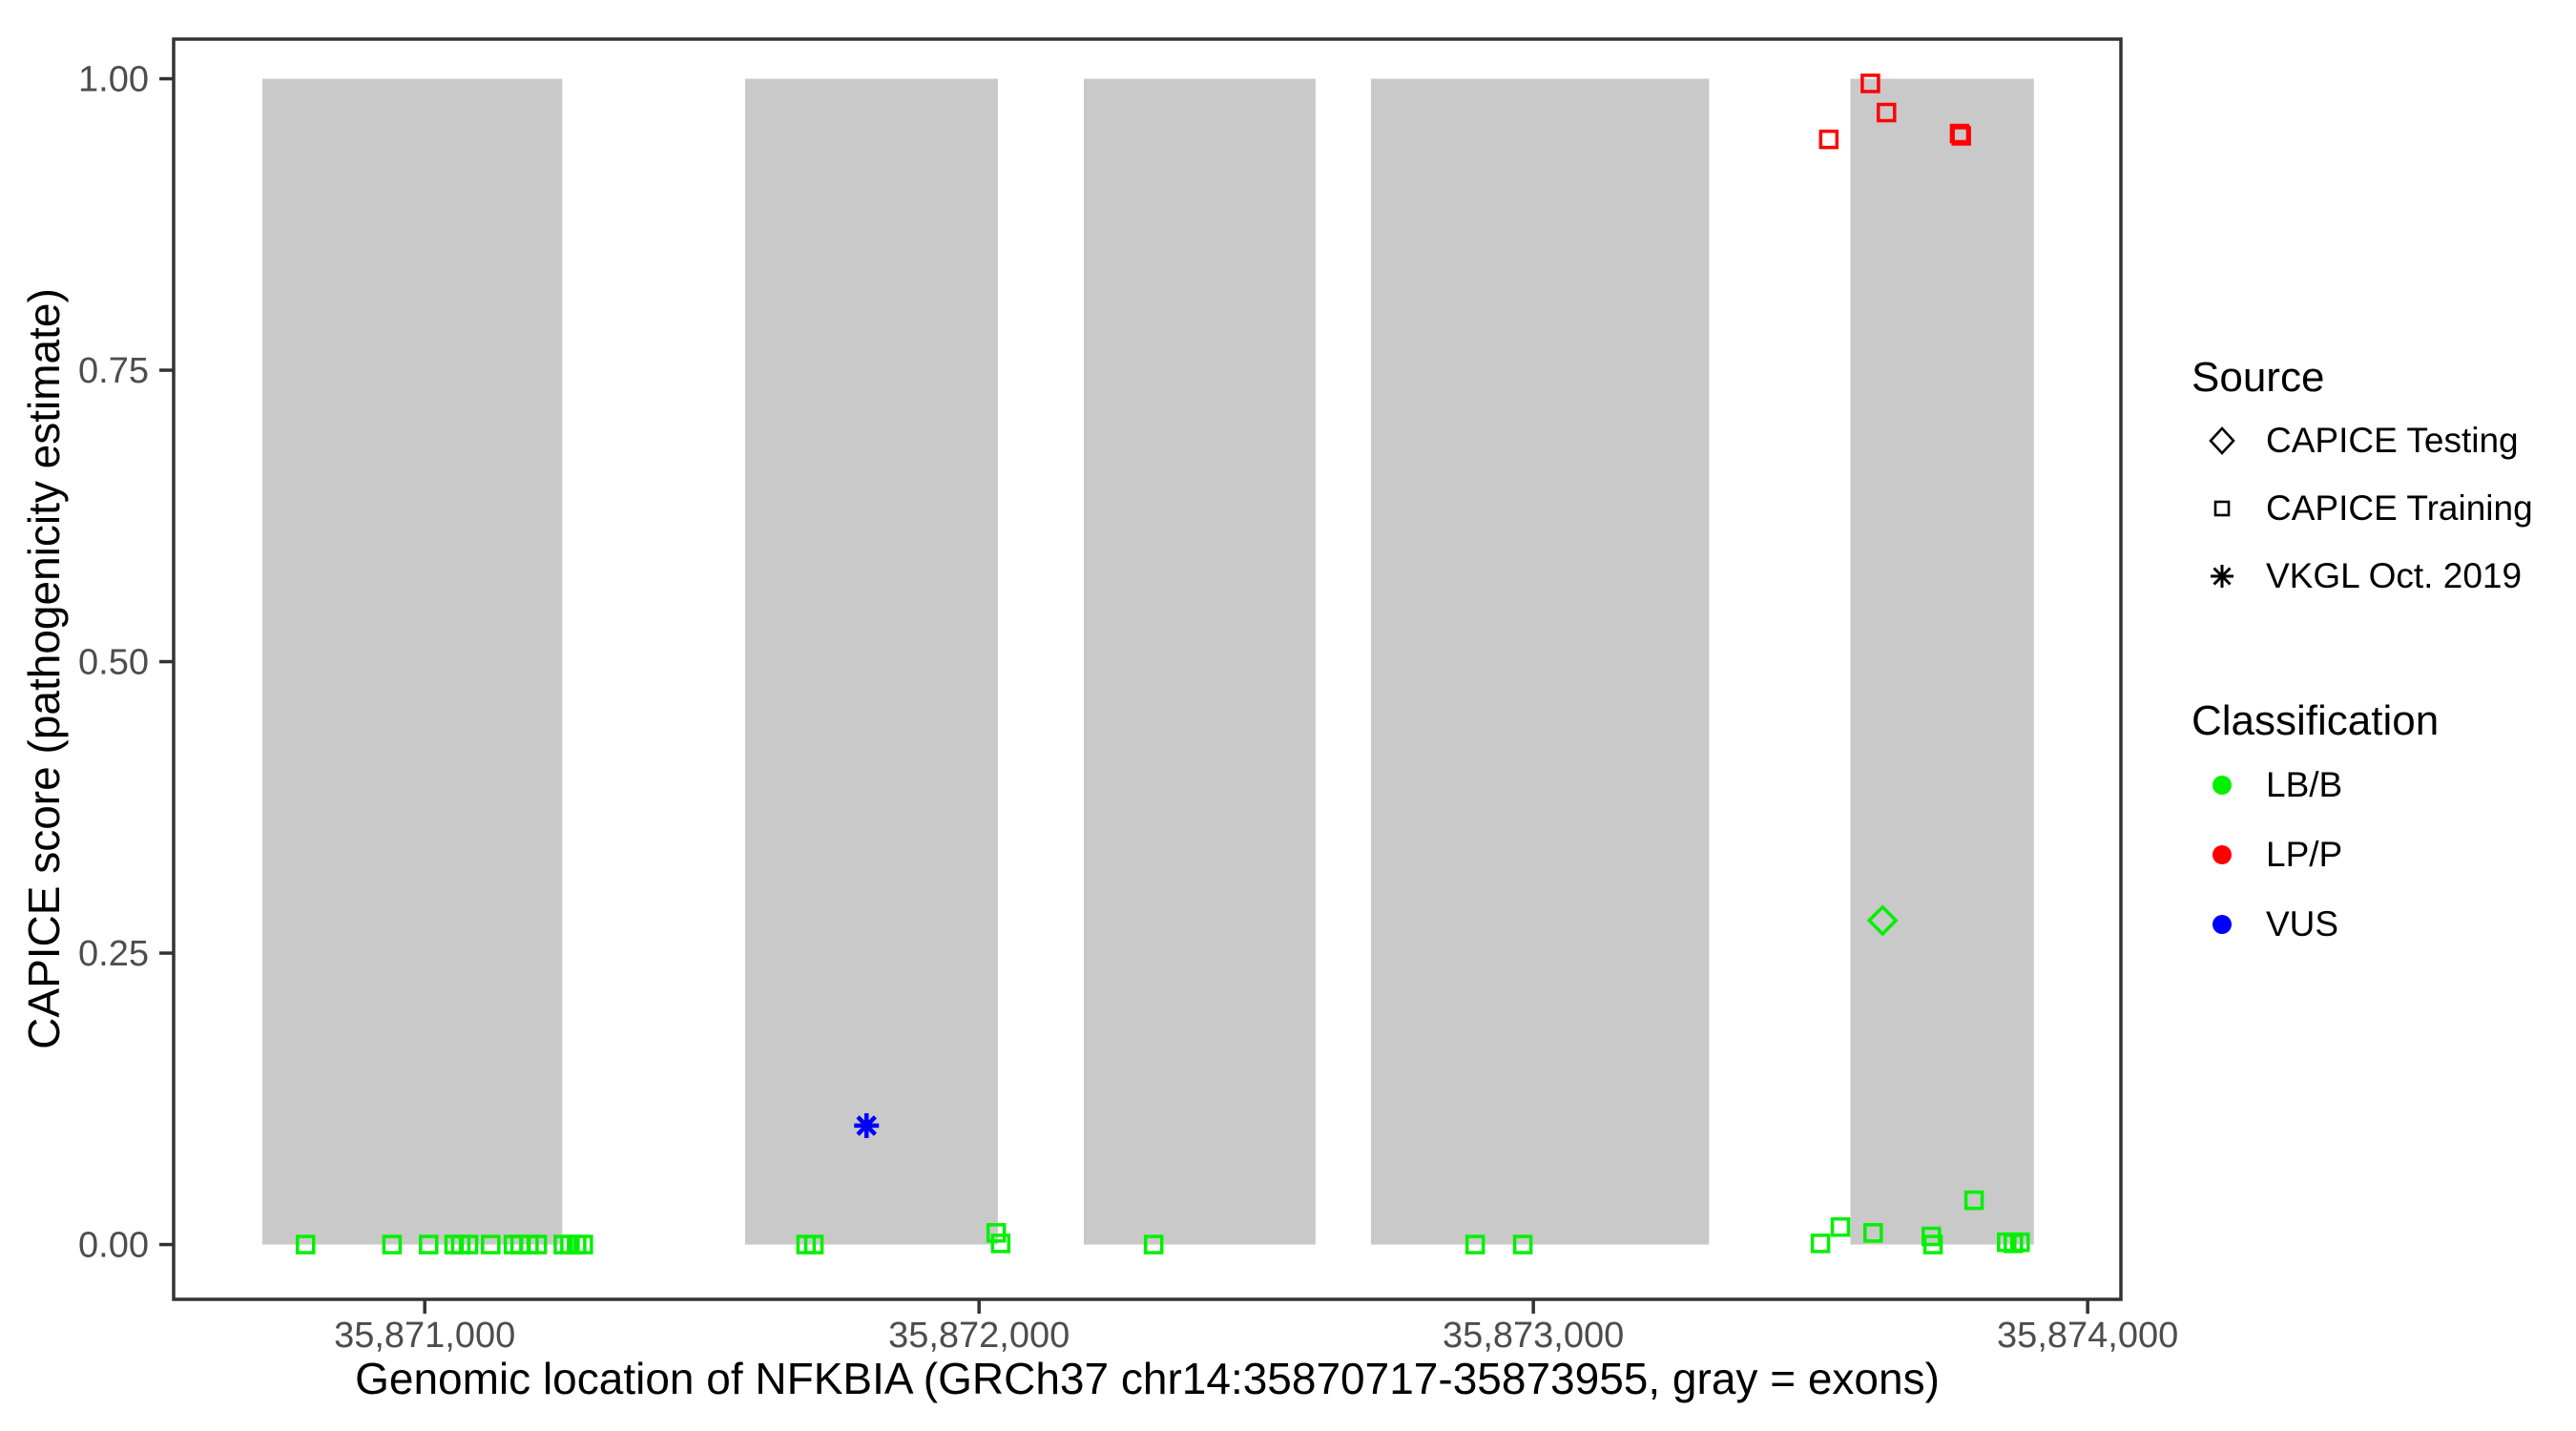 The image size is (2576, 1431). Describe the element at coordinates (979, 1336) in the screenshot. I see `x-tick-label: 35,872,000` at that location.